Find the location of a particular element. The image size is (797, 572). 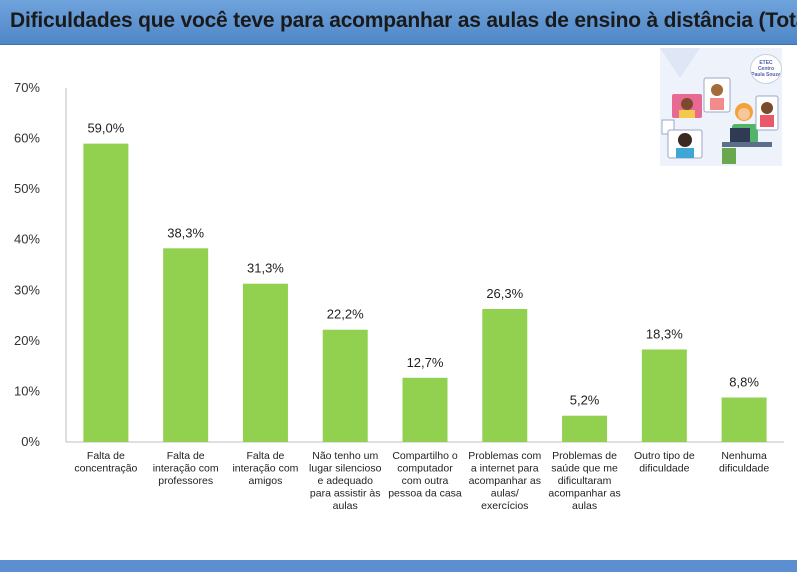

category-label-line: Problemas com is located at coordinates (504, 456).